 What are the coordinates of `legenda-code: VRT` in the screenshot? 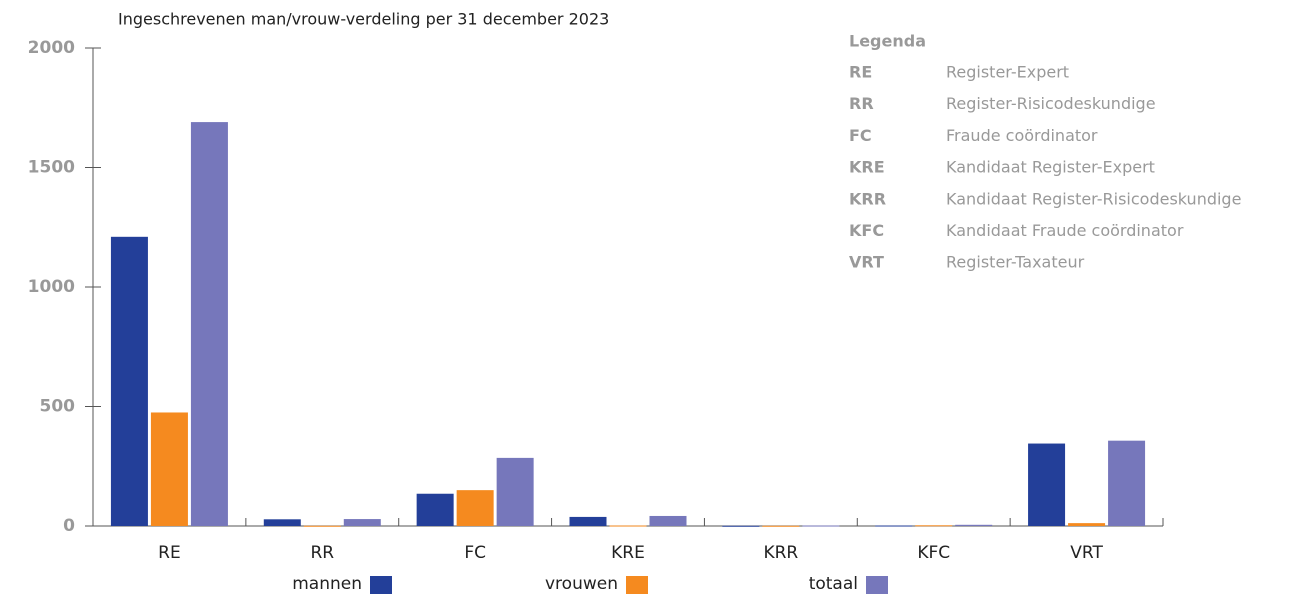 It's located at (866, 262).